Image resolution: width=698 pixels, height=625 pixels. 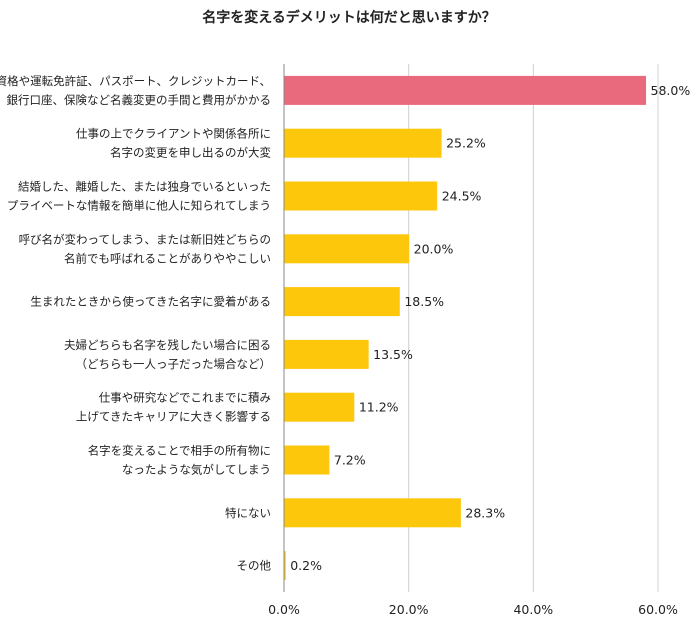 I want to click on x-tick-label: 60.0%, so click(x=658, y=609).